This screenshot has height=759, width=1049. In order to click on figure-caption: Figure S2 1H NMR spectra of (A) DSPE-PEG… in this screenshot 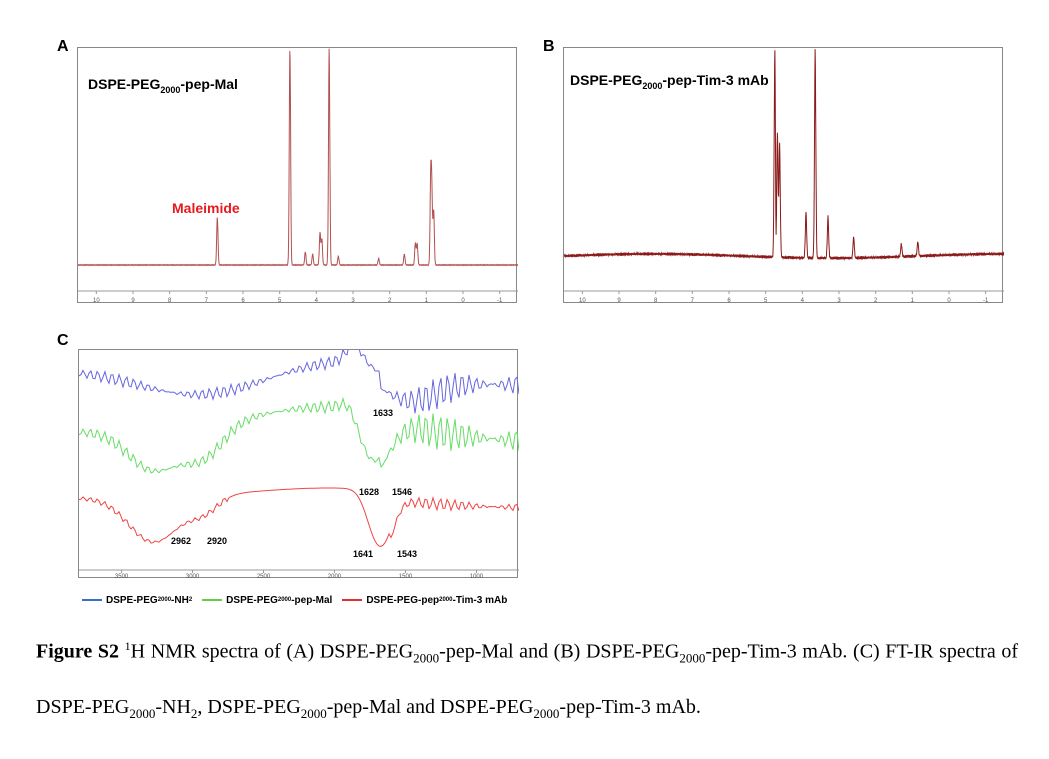, I will do `click(527, 680)`.